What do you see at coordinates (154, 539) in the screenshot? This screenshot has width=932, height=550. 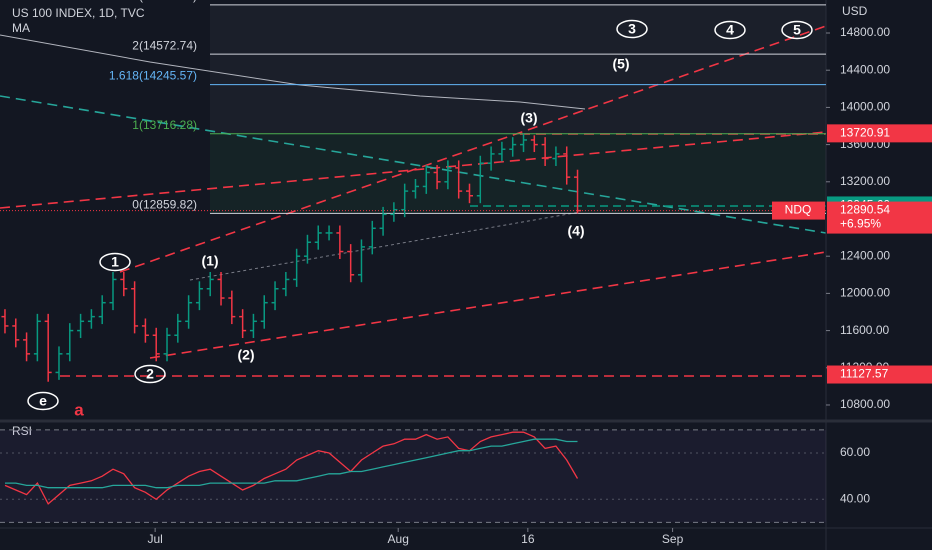 I see `x-tick-label: Jul` at bounding box center [154, 539].